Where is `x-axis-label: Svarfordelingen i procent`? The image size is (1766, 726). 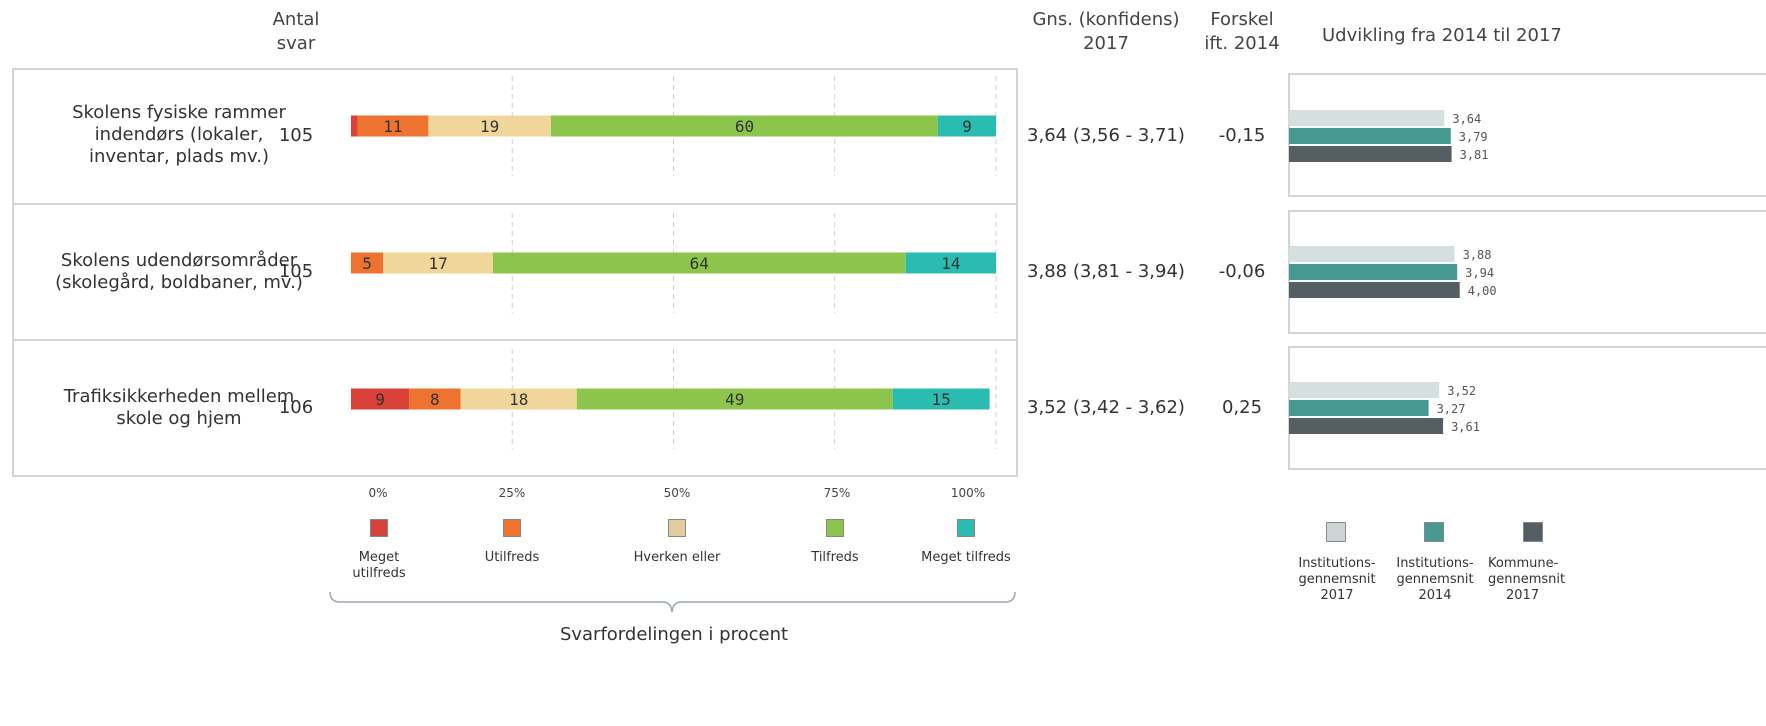
x-axis-label: Svarfordelingen i procent is located at coordinates (674, 634).